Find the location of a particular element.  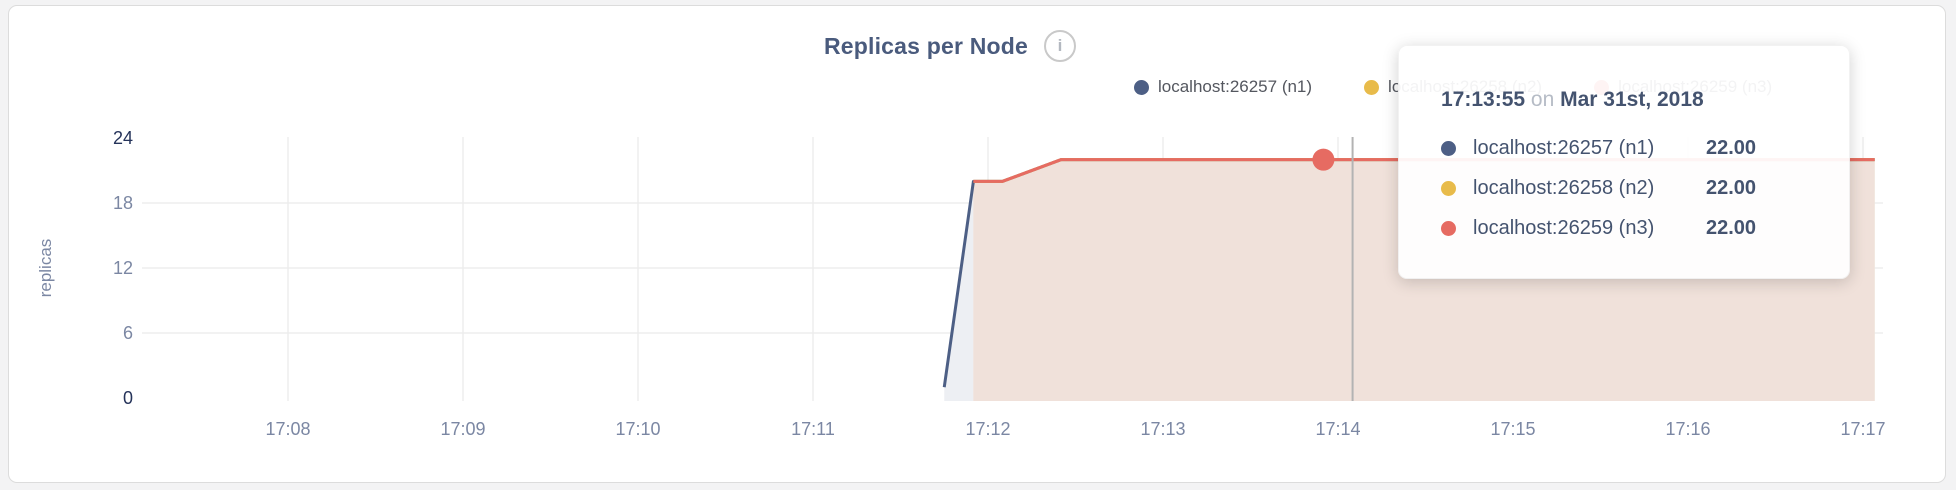

x-axis-tick: 17:16 is located at coordinates (1688, 429).